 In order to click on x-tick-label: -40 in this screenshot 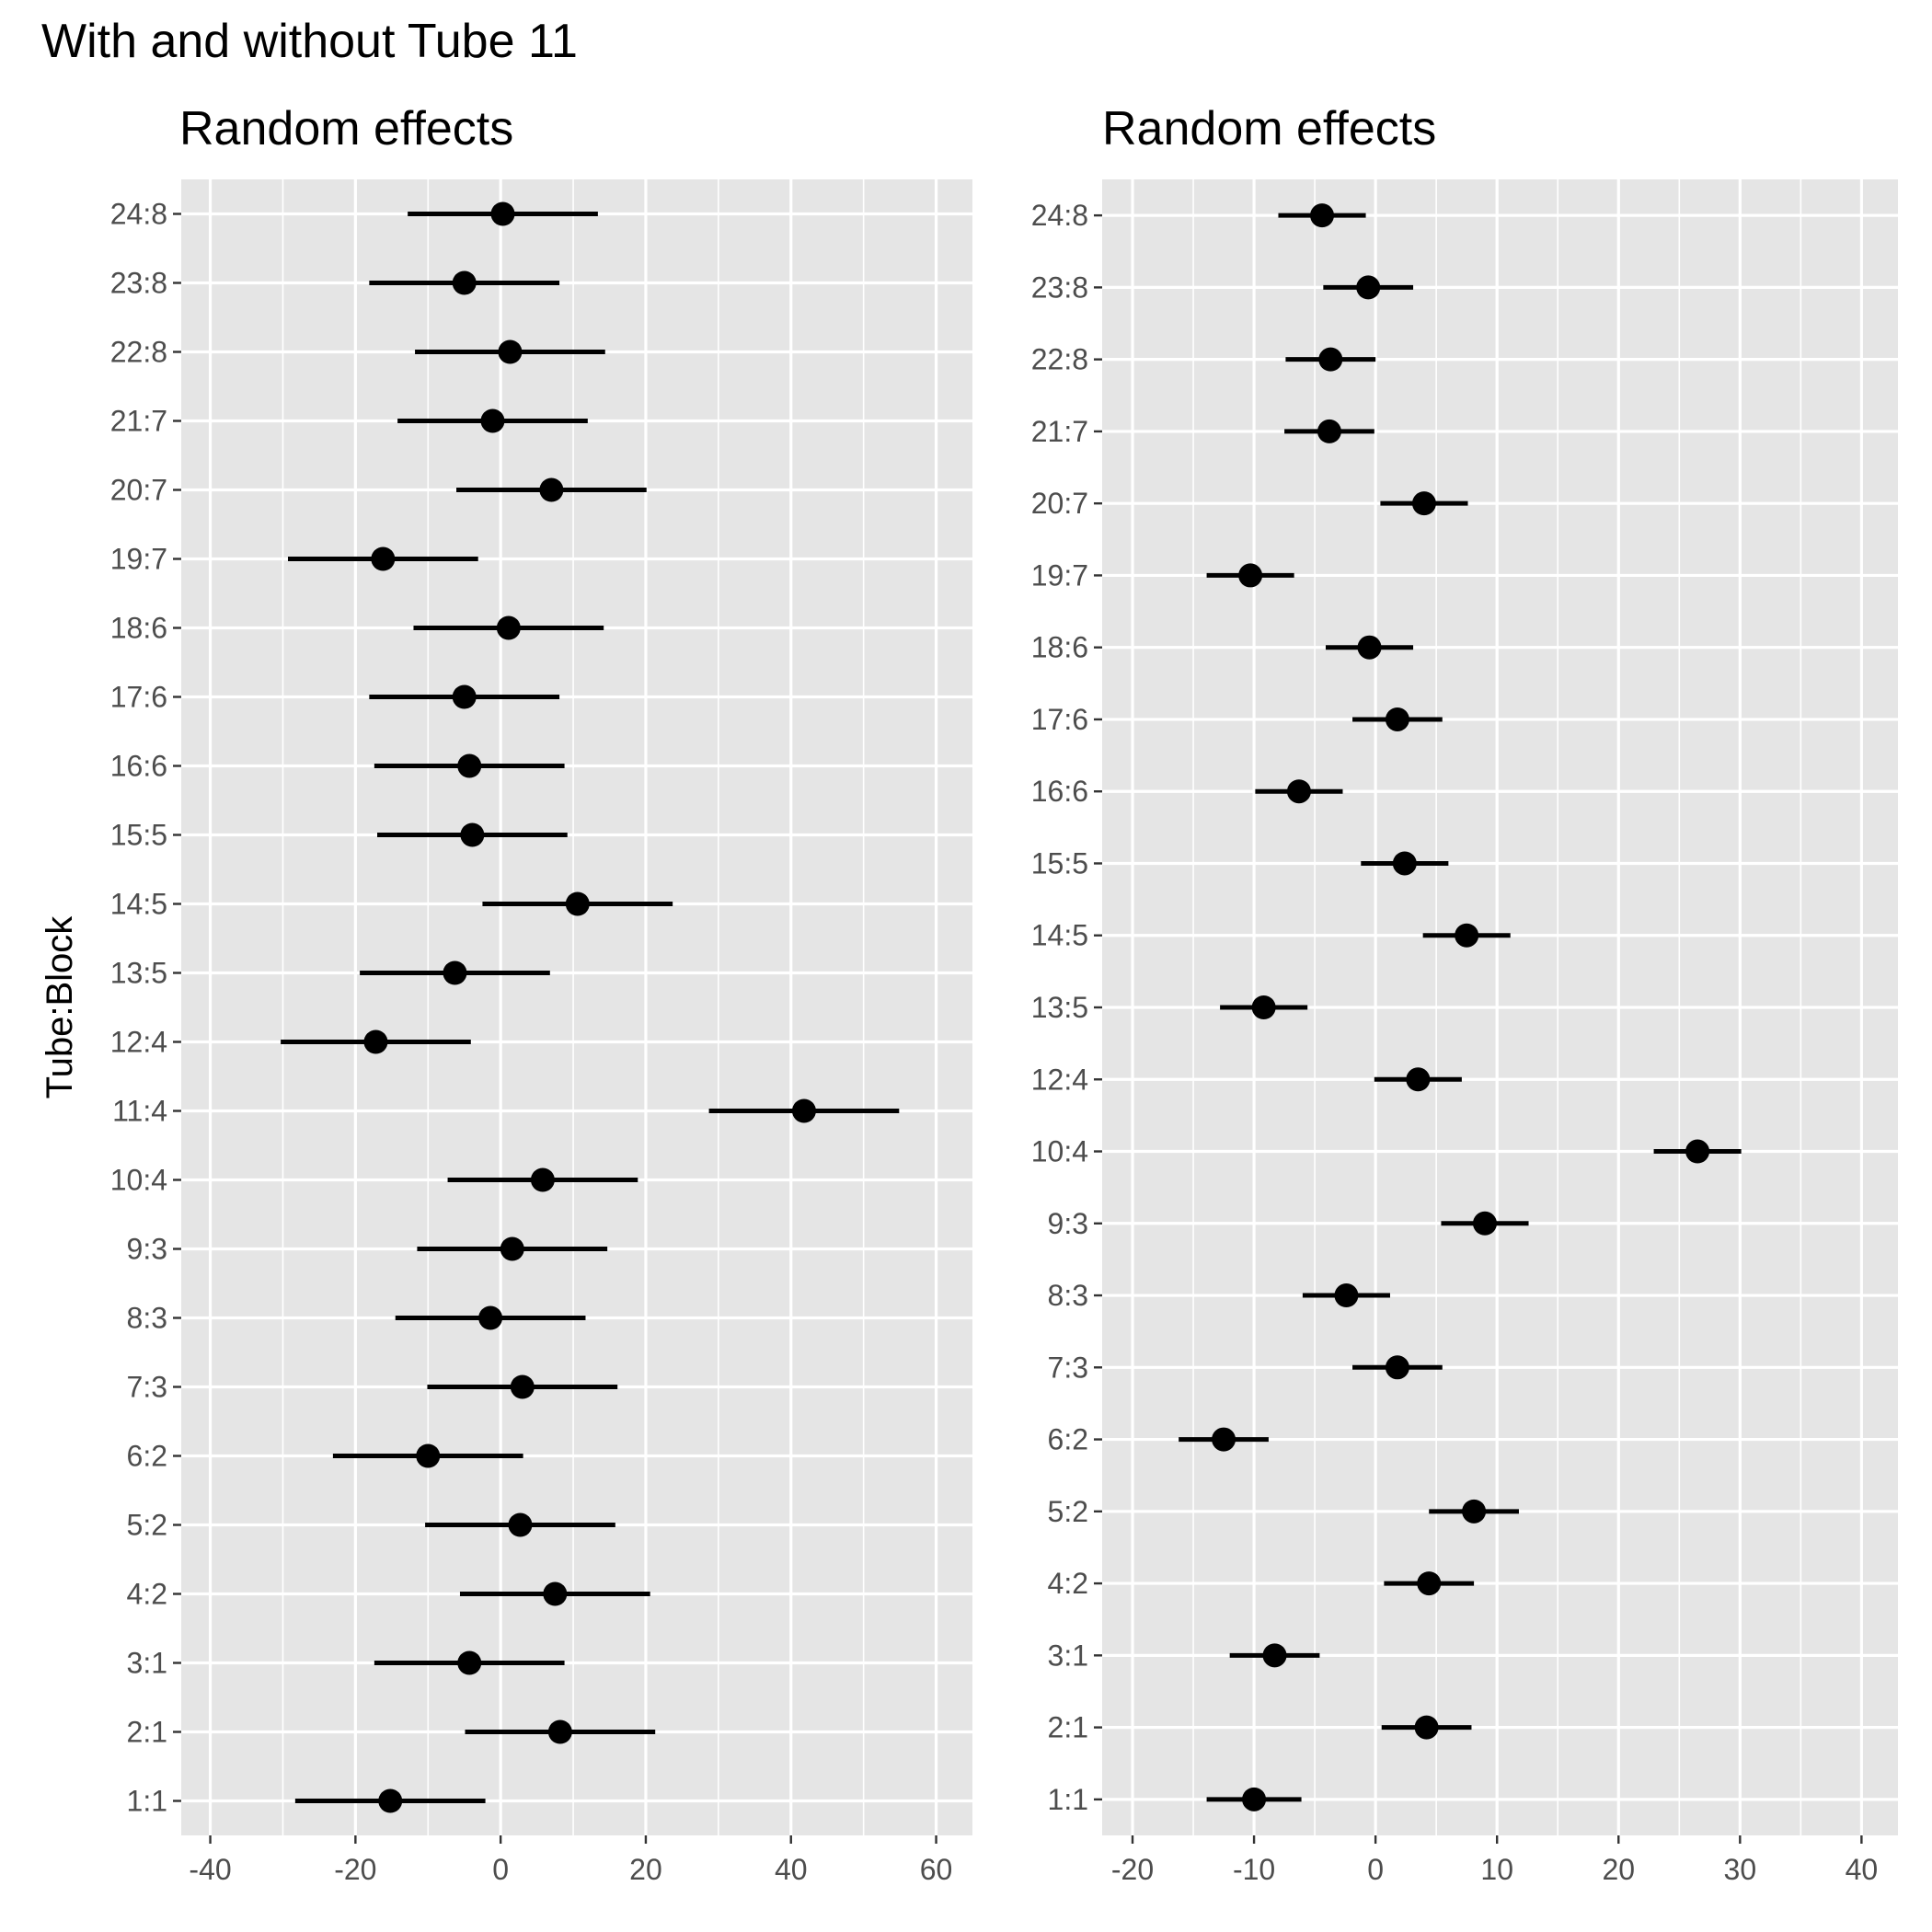, I will do `click(210, 1869)`.